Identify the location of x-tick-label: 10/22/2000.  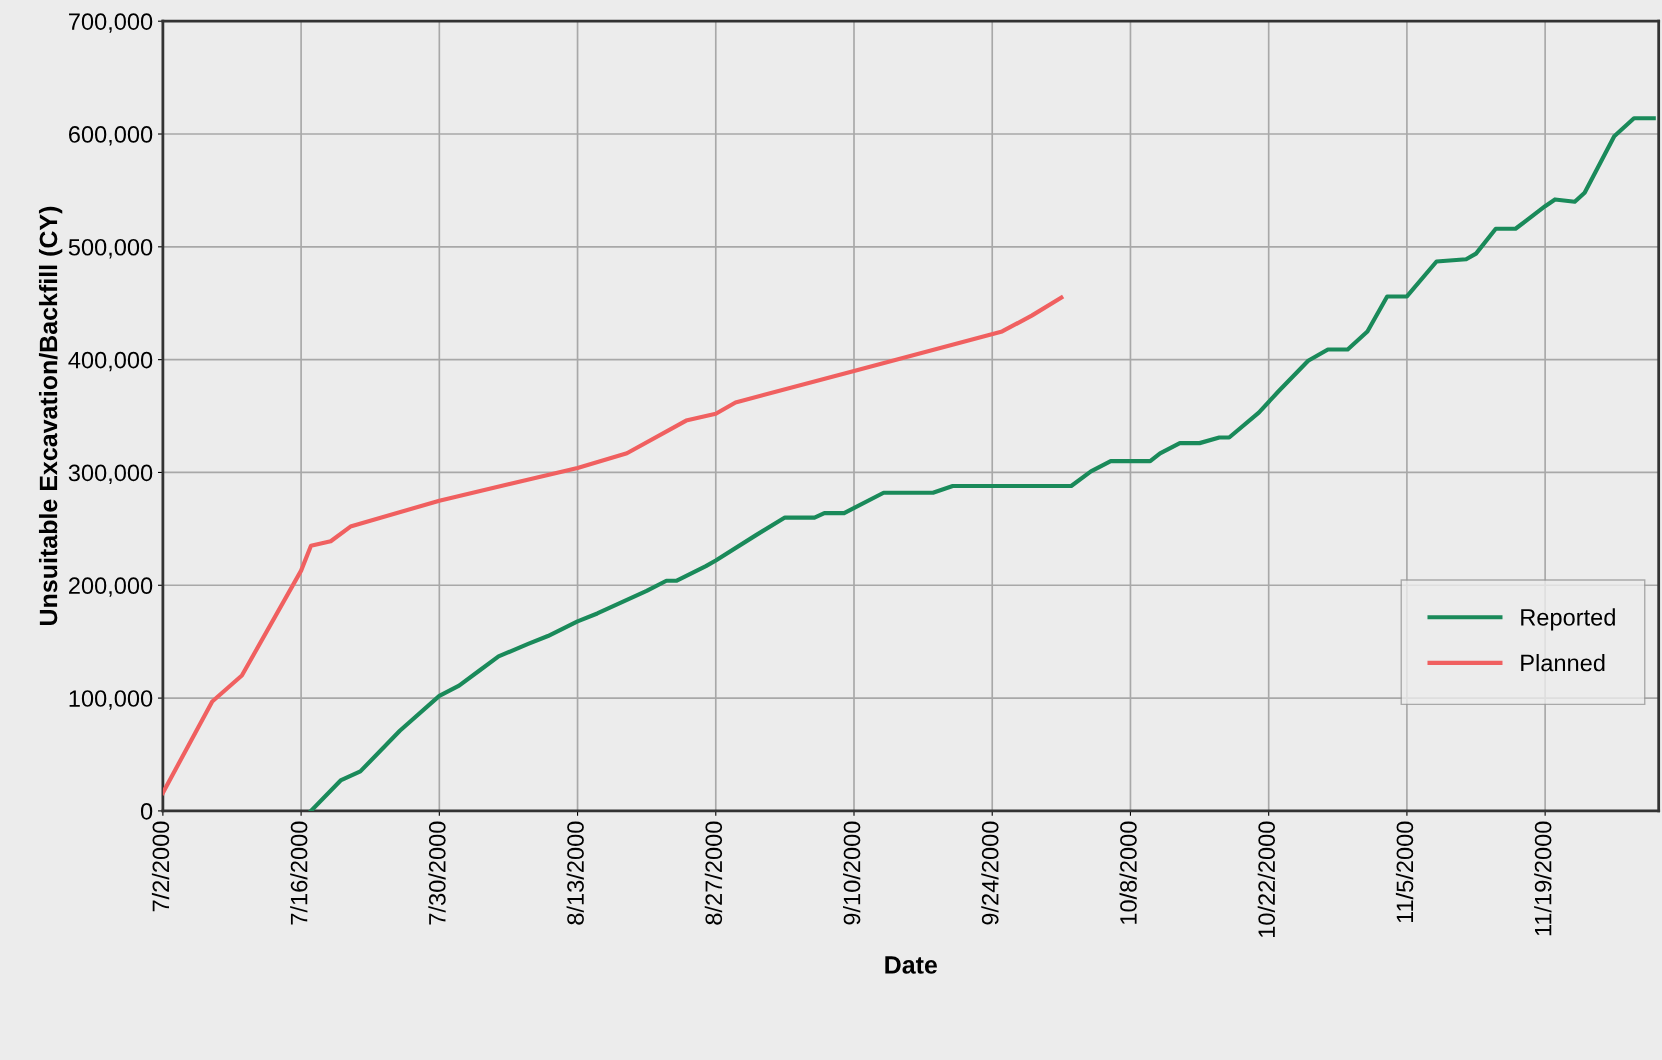
(1266, 879).